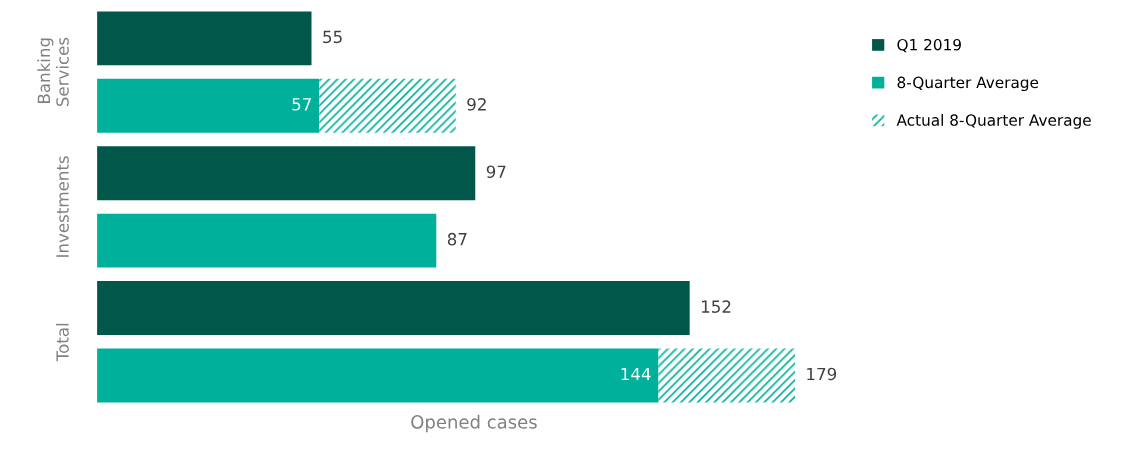  Describe the element at coordinates (636, 374) in the screenshot. I see `data-label: 144` at that location.